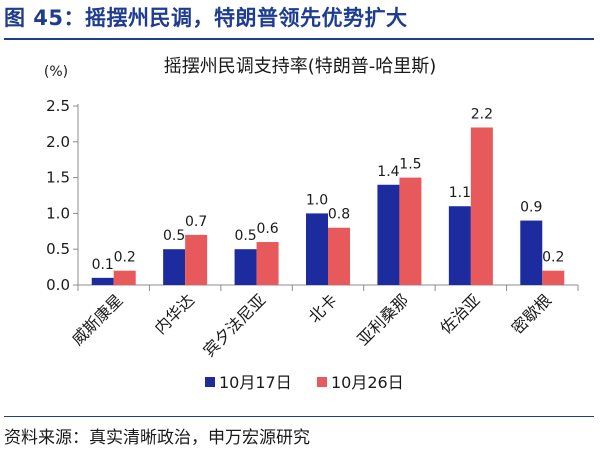  Describe the element at coordinates (157, 438) in the screenshot. I see `source-note: 资料来源：真实清晰政治，申万宏源研究` at that location.